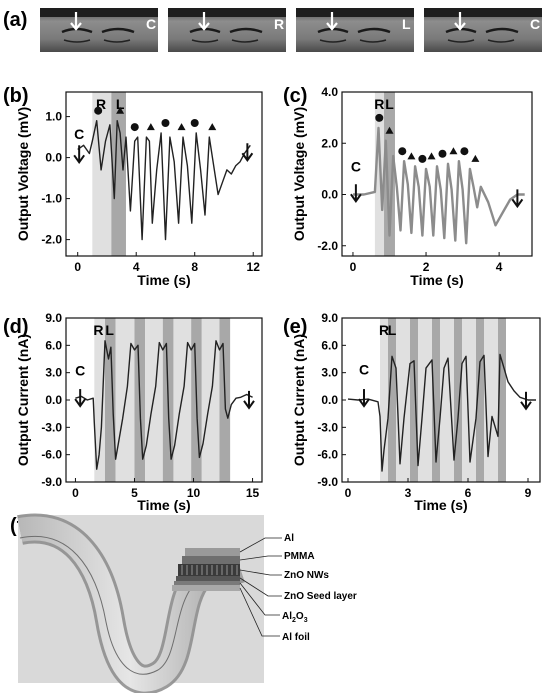  What do you see at coordinates (109, 605) in the screenshot?
I see `ribbon-edge` at bounding box center [109, 605].